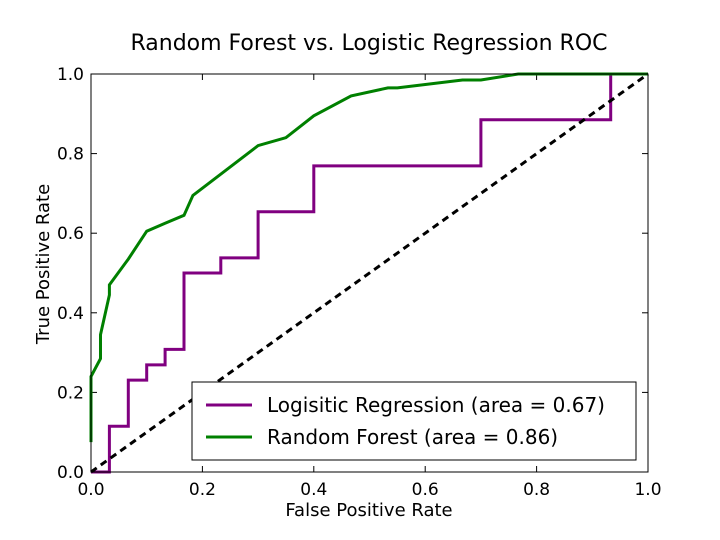 The width and height of the screenshot is (720, 540). Describe the element at coordinates (43, 264) in the screenshot. I see `y-axis-label: True Positive Rate` at that location.